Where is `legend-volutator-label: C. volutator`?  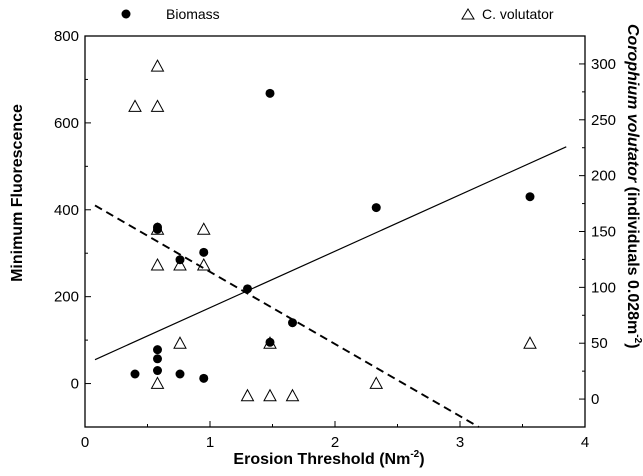 legend-volutator-label: C. volutator is located at coordinates (518, 14).